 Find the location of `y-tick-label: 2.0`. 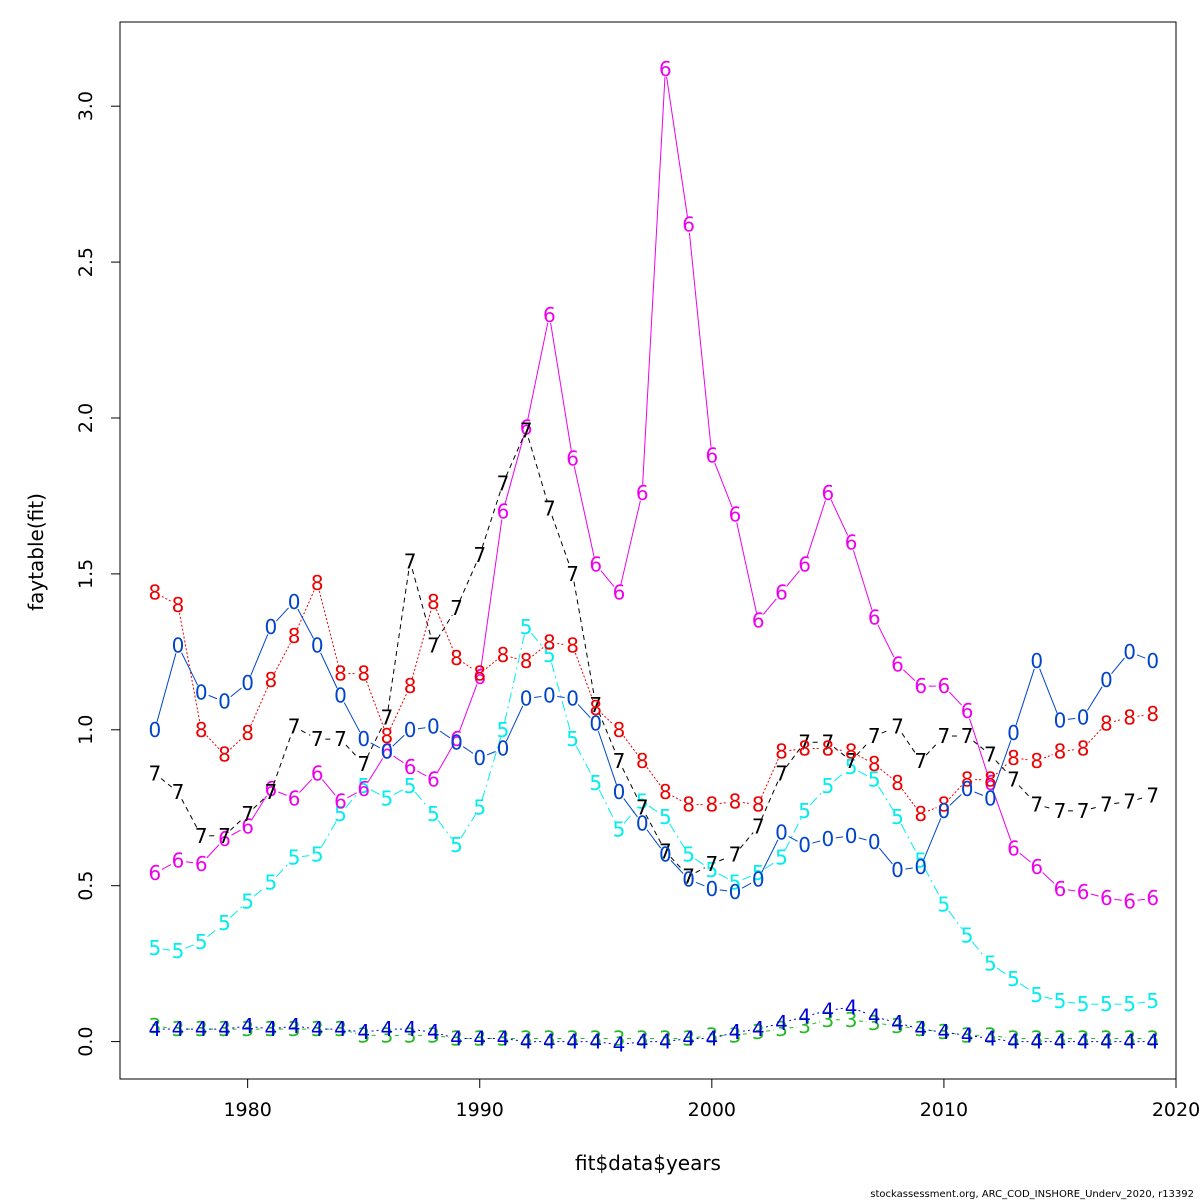

y-tick-label: 2.0 is located at coordinates (86, 418).